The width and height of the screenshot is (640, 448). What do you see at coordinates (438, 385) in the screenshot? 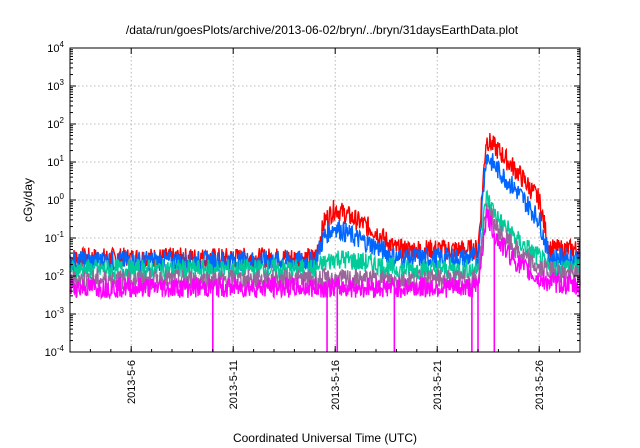
I see `x-tick-label: 2013-5-21` at bounding box center [438, 385].